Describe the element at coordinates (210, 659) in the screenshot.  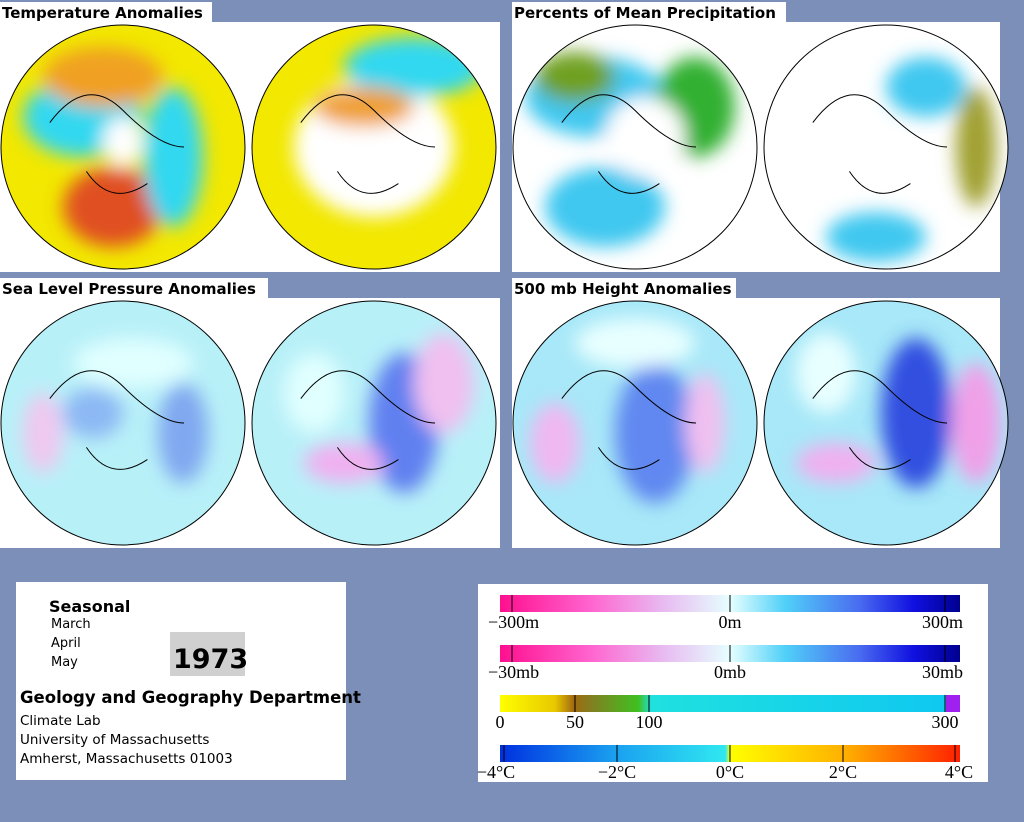
I see `year: 1973` at that location.